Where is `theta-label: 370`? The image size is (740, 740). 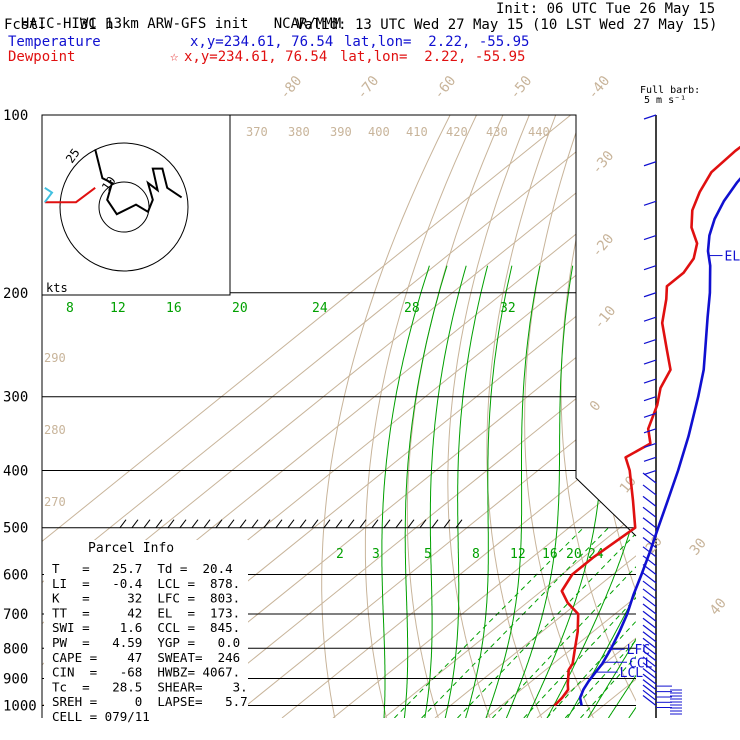
theta-label: 370 is located at coordinates (257, 132).